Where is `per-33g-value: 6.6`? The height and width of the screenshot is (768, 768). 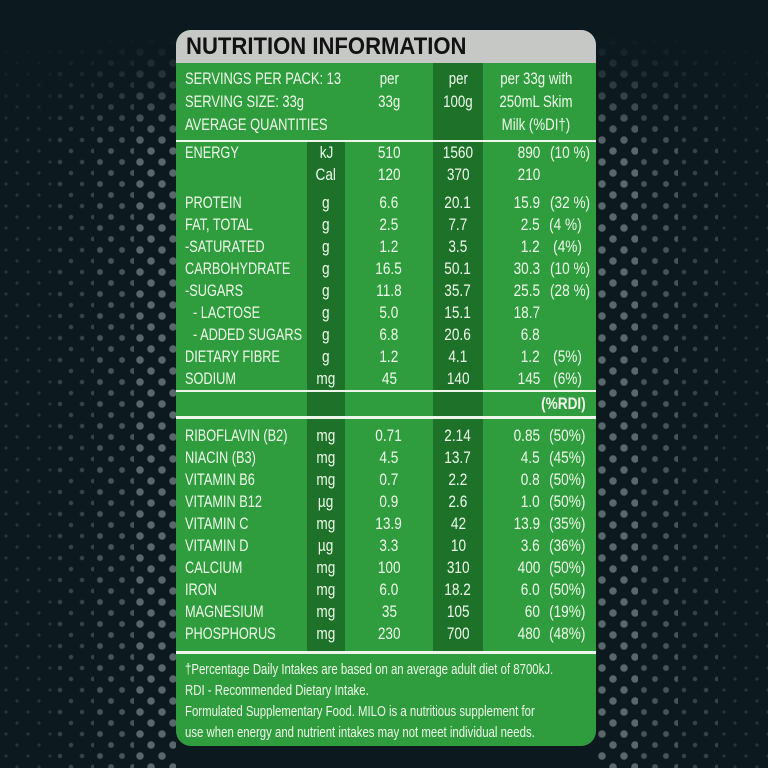
per-33g-value: 6.6 is located at coordinates (389, 202).